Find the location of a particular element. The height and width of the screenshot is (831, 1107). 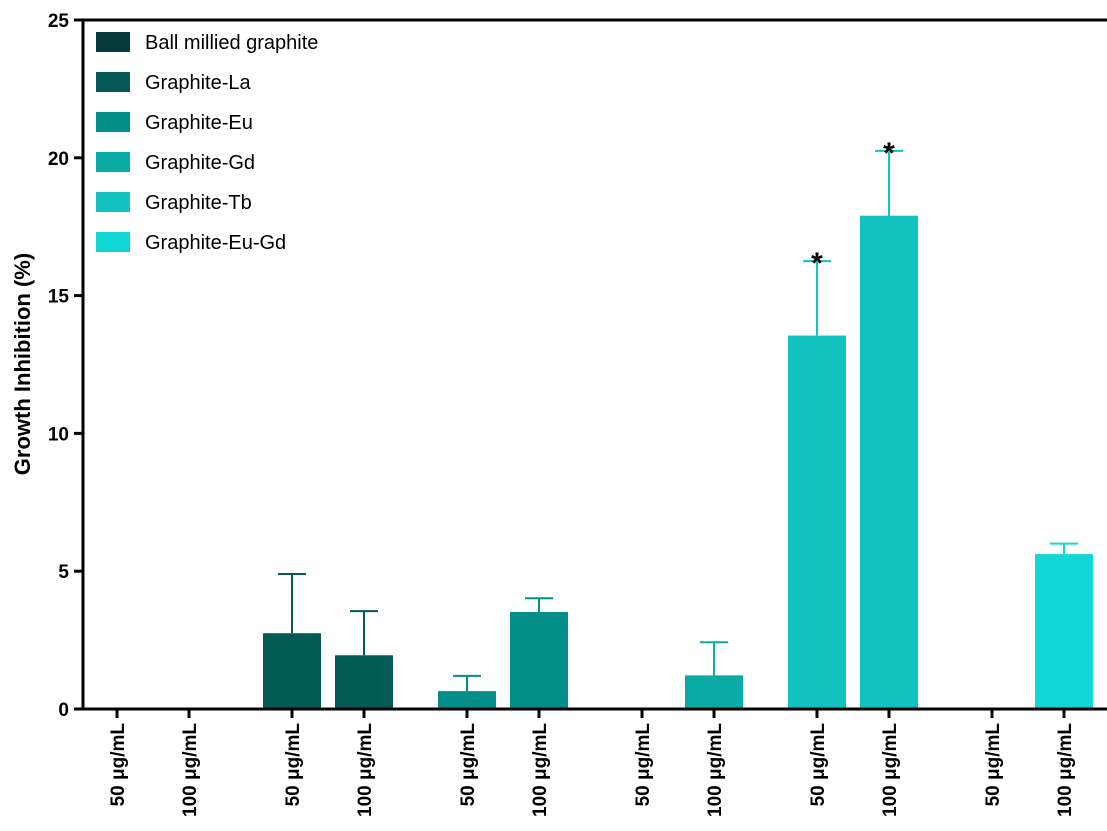

legend-label: Graphite-Gd is located at coordinates (200, 163).